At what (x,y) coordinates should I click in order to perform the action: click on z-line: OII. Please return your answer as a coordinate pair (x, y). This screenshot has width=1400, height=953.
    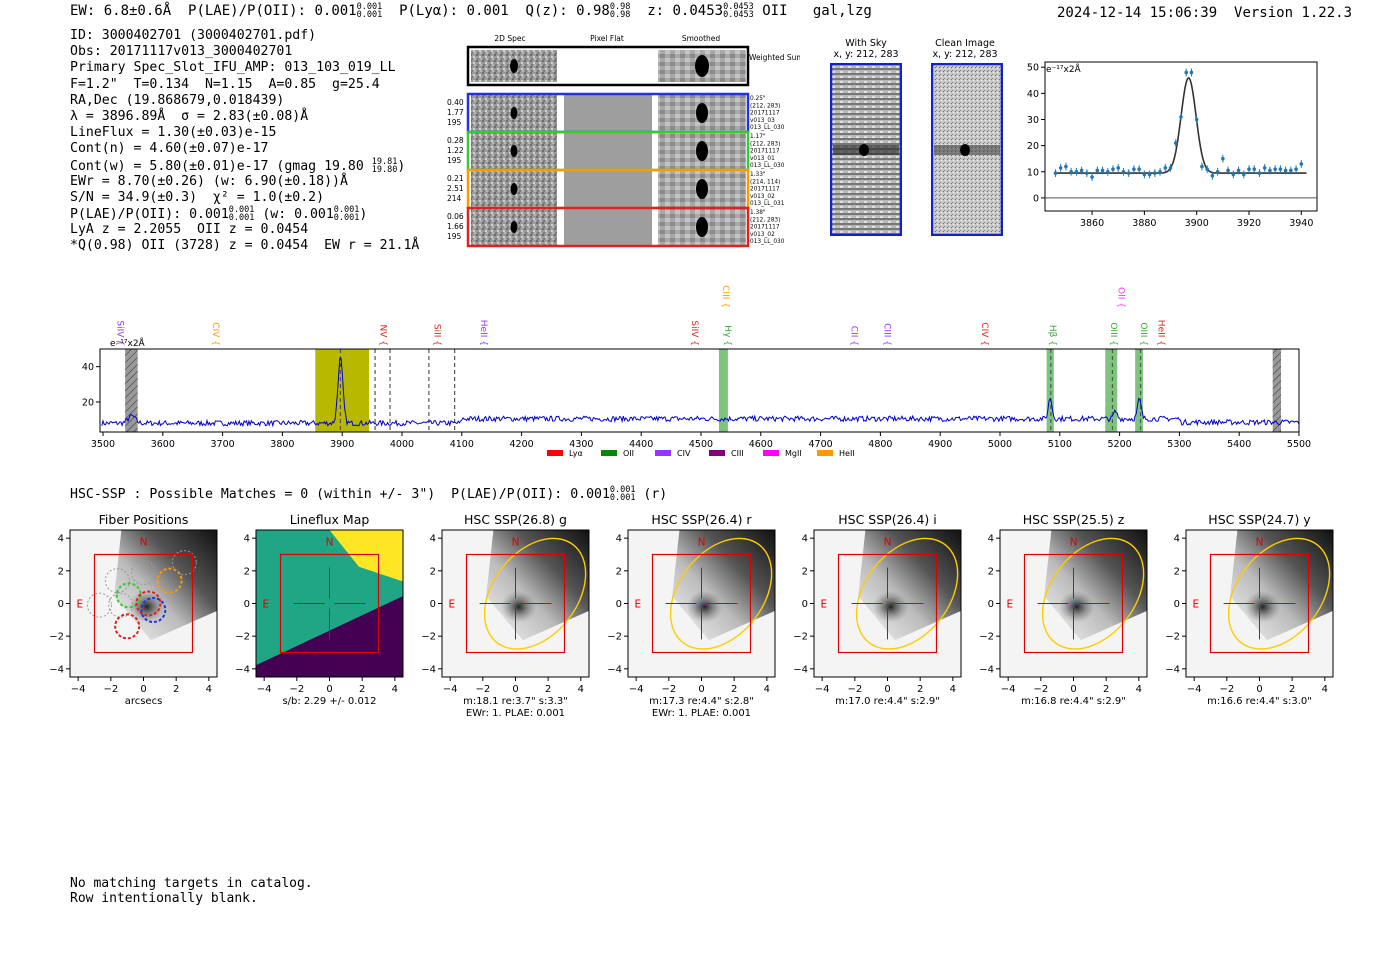
    Looking at the image, I should click on (775, 11).